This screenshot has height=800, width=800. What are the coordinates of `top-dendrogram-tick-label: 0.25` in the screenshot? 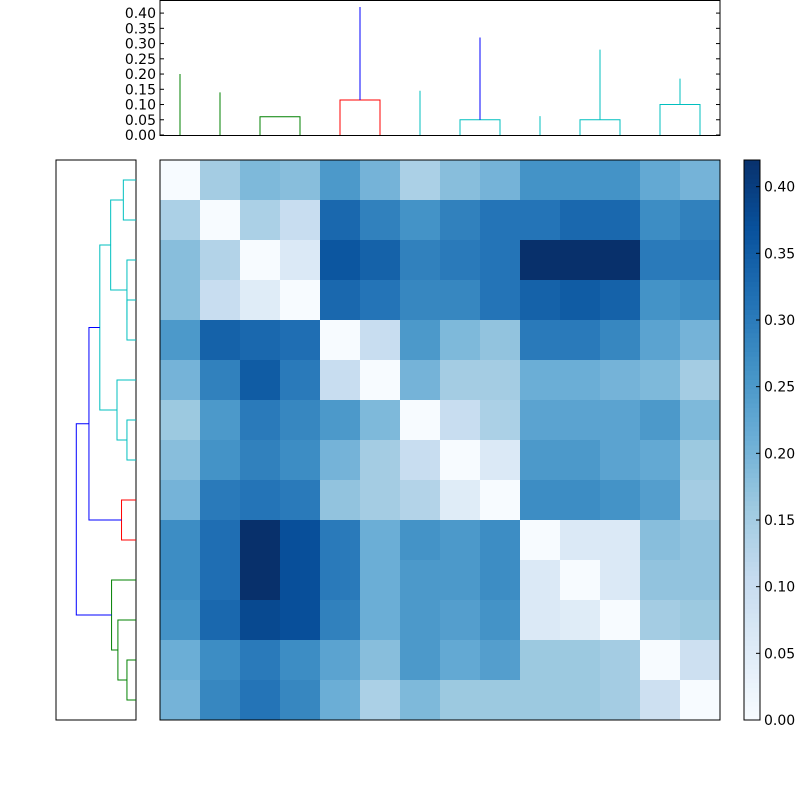 It's located at (140, 60).